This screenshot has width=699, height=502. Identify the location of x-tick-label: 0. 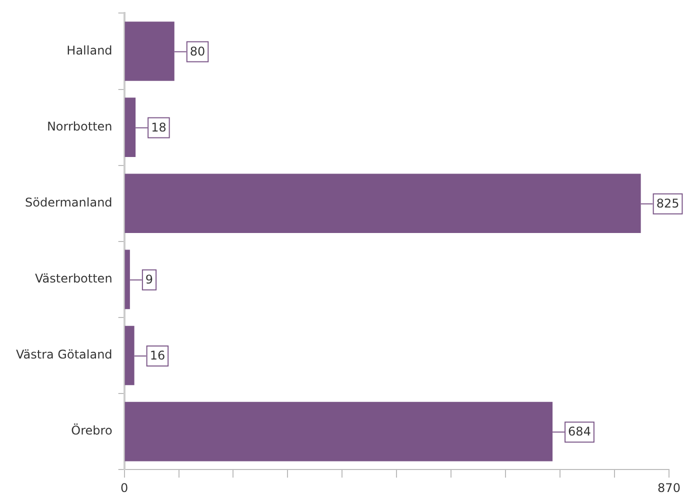
(124, 487).